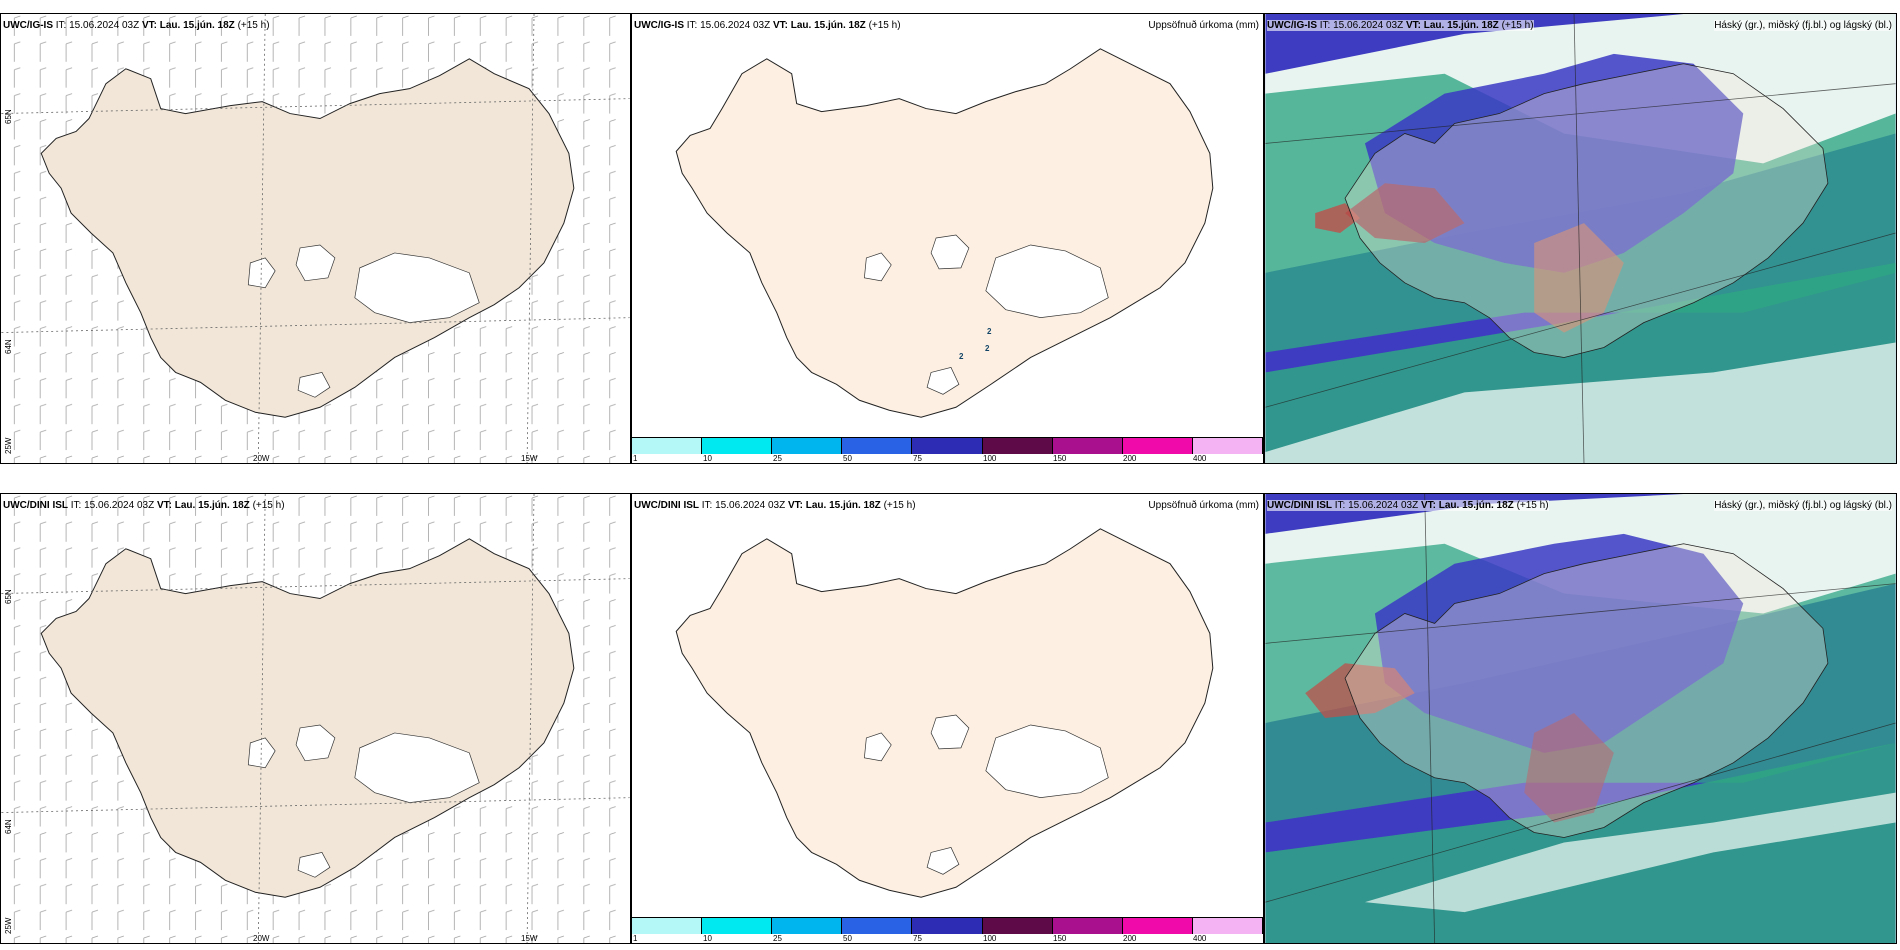 This screenshot has height=950, width=1900. Describe the element at coordinates (261, 273) in the screenshot. I see `glacier-hofsjokull` at that location.